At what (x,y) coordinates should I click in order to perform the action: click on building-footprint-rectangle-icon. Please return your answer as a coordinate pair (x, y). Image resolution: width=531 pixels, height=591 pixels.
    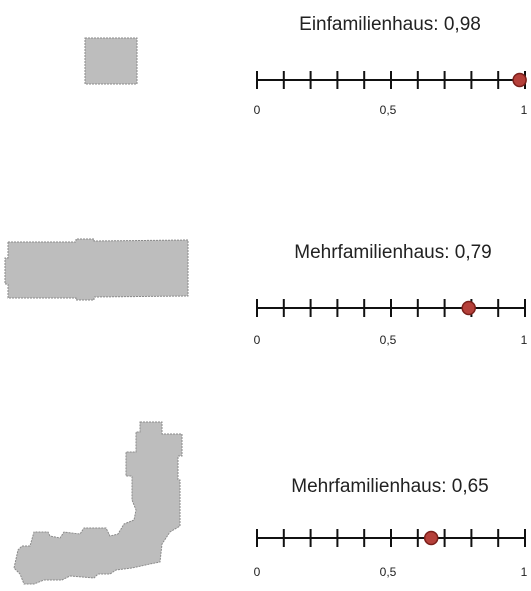
    Looking at the image, I should click on (96, 269).